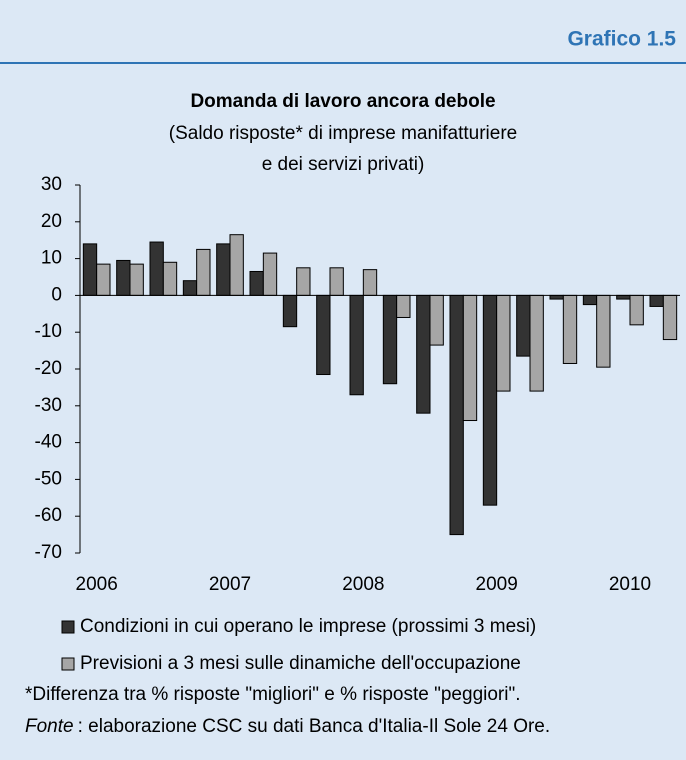 The image size is (686, 760). Describe the element at coordinates (48, 515) in the screenshot. I see `y-tick-label: -60` at that location.